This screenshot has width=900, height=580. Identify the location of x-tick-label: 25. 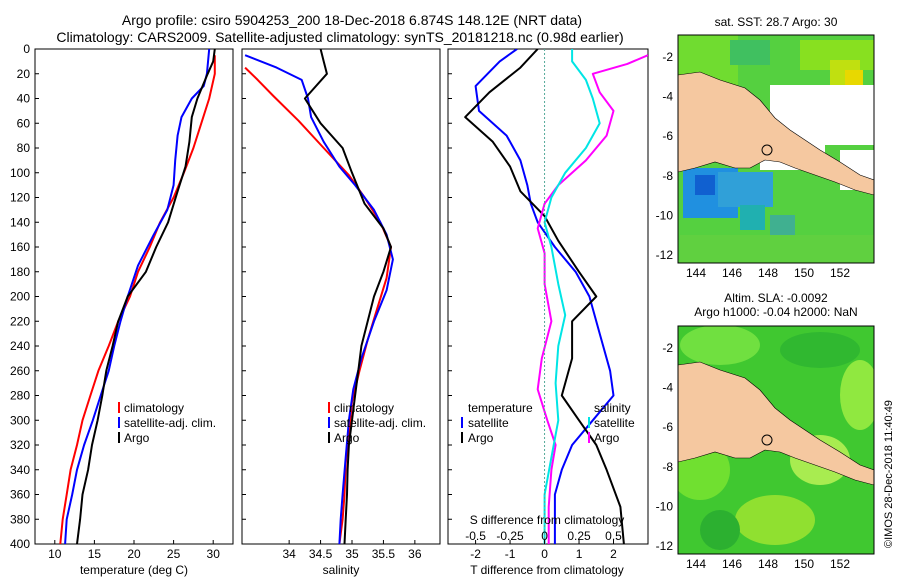
(174, 554).